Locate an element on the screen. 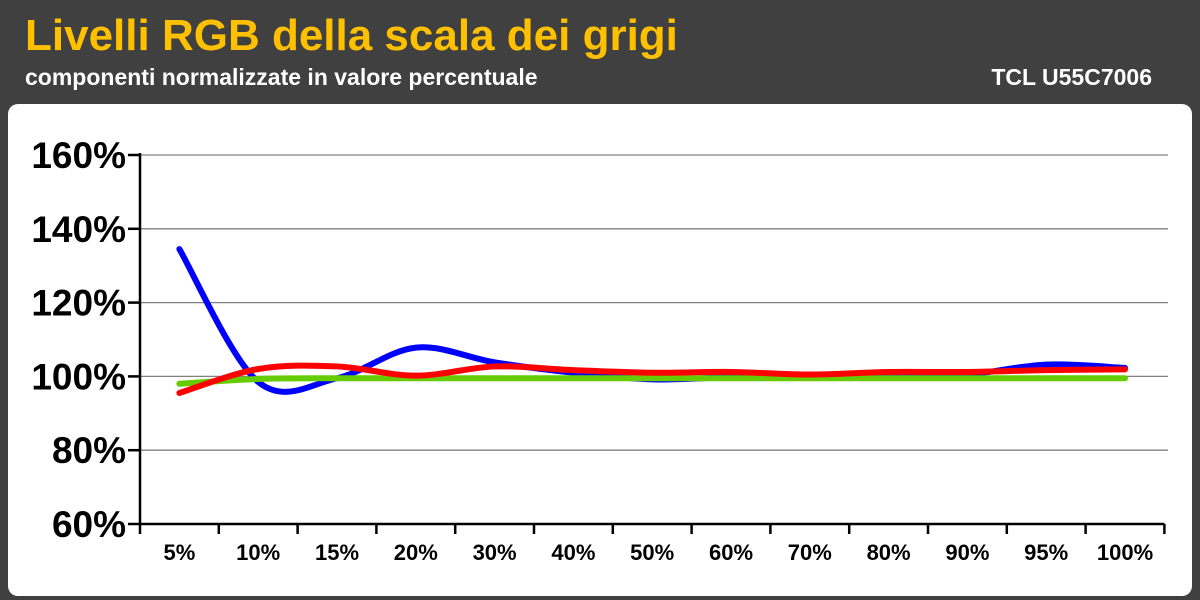 The width and height of the screenshot is (1200, 600). x-tick-label: 90% is located at coordinates (967, 552).